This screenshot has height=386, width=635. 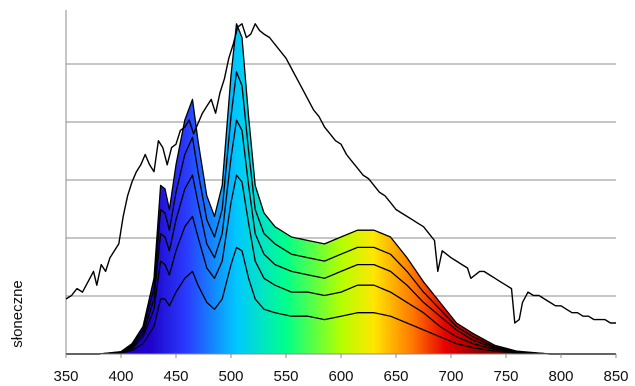 I want to click on x-tick-labels: 350 400 450 500 550 600 650 700 750 800 850, so click(x=341, y=369).